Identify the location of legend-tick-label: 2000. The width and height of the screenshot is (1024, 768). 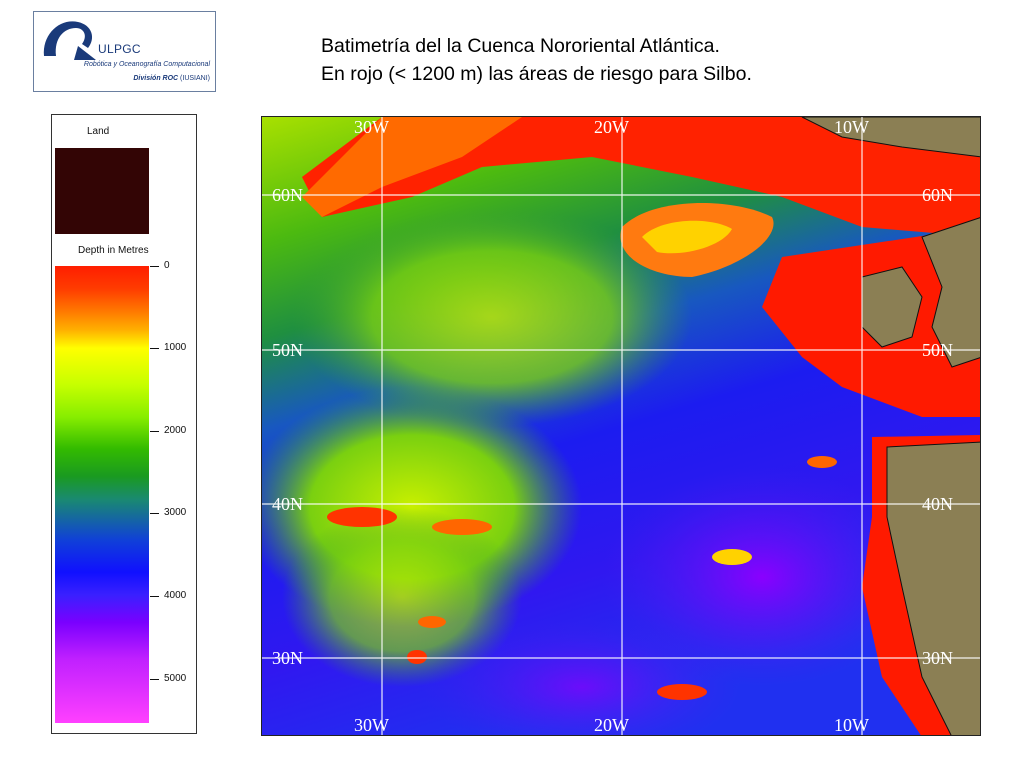
(175, 430).